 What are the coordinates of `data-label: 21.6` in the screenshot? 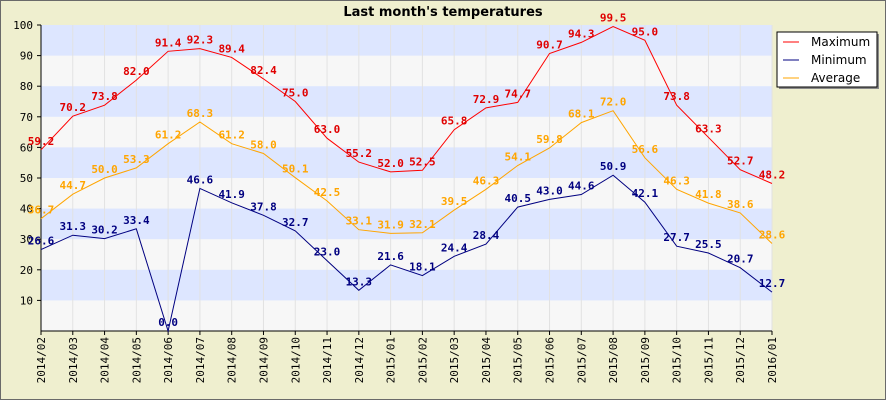 It's located at (390, 256).